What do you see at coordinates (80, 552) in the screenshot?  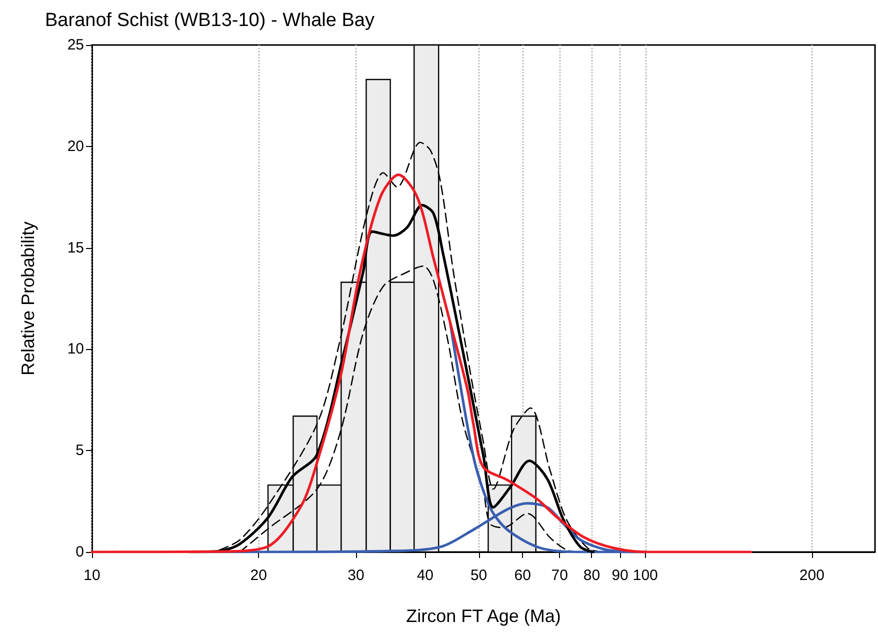 I see `y-tick-label: 0` at bounding box center [80, 552].